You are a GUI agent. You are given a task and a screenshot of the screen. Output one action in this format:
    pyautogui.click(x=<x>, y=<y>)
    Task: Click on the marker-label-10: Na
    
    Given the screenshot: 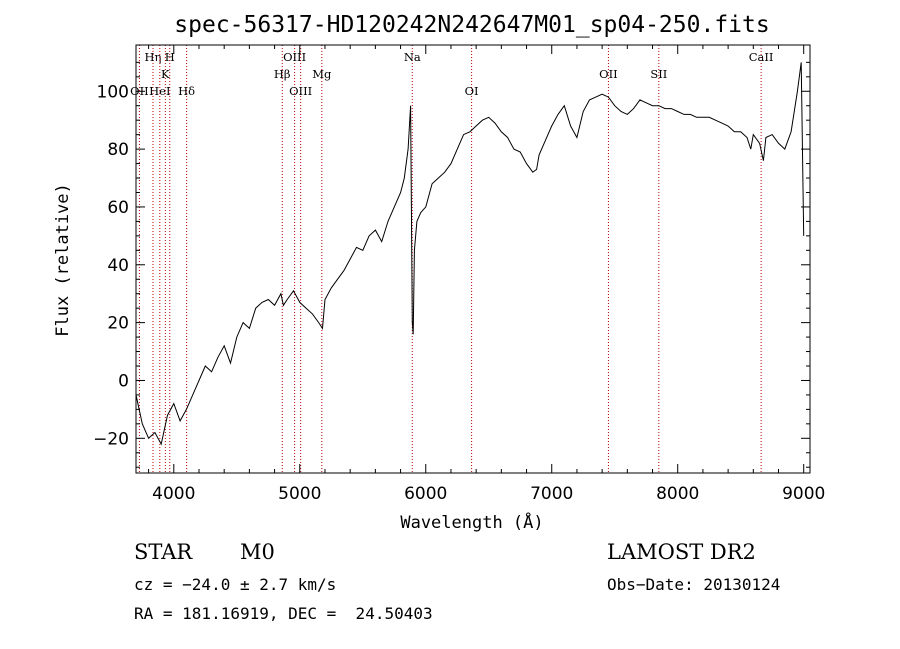 What is the action you would take?
    pyautogui.click(x=412, y=57)
    